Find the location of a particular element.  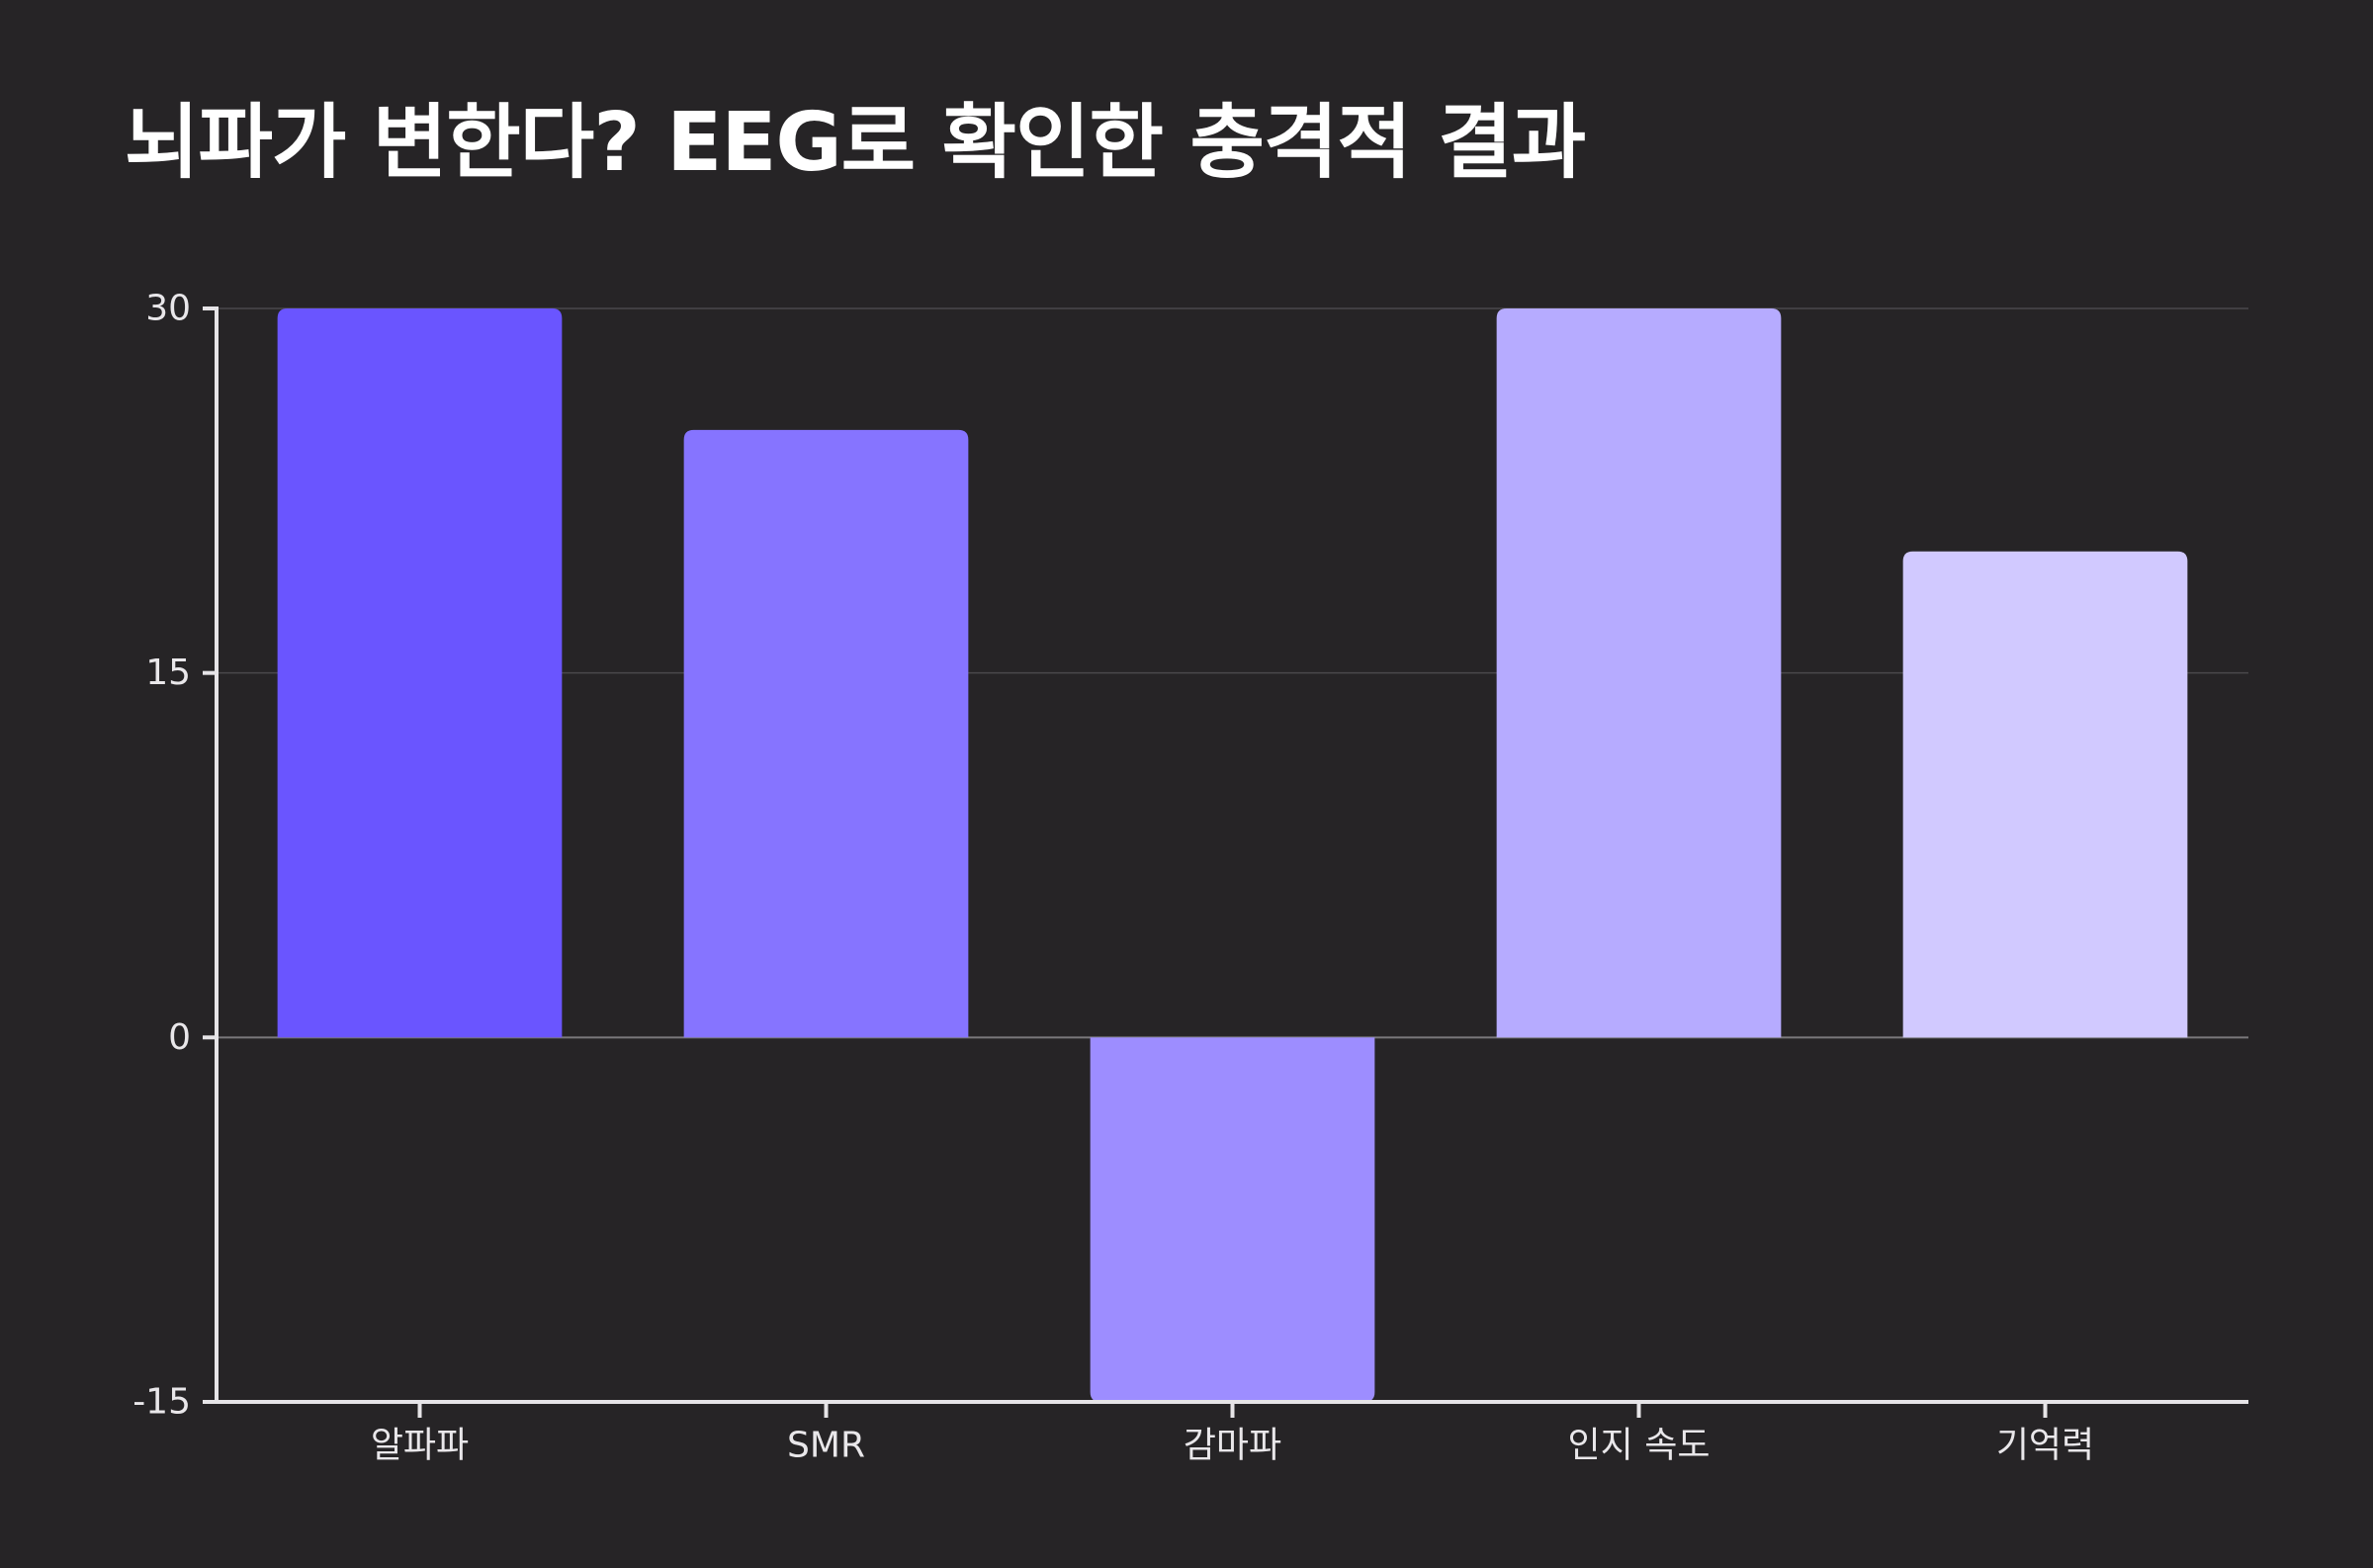

y-tick-label: 30 is located at coordinates (168, 309).